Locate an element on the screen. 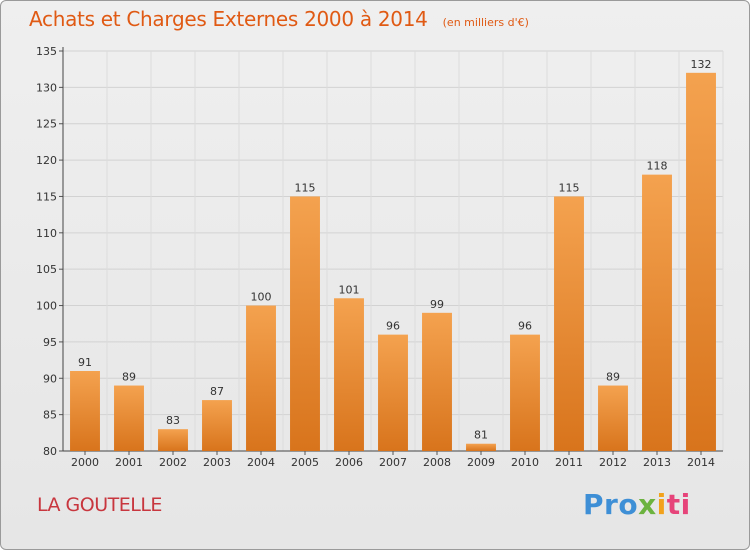  bar-2007 is located at coordinates (393, 392).